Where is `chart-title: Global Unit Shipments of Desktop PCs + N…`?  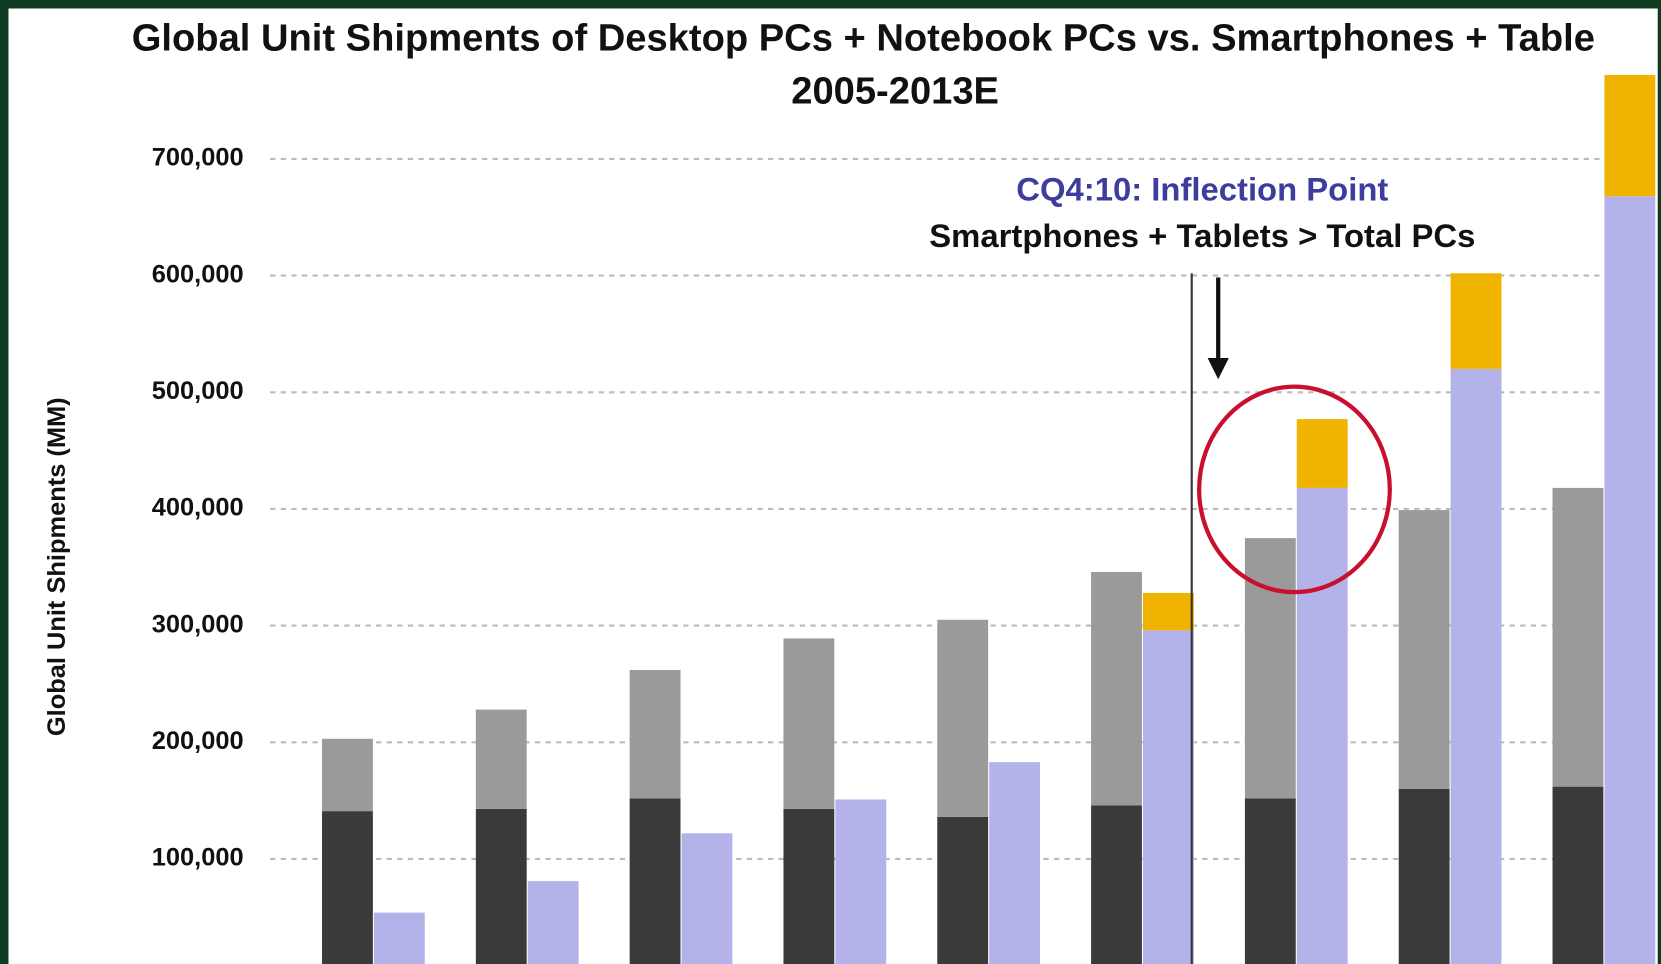 chart-title: Global Unit Shipments of Desktop PCs + N… is located at coordinates (863, 37).